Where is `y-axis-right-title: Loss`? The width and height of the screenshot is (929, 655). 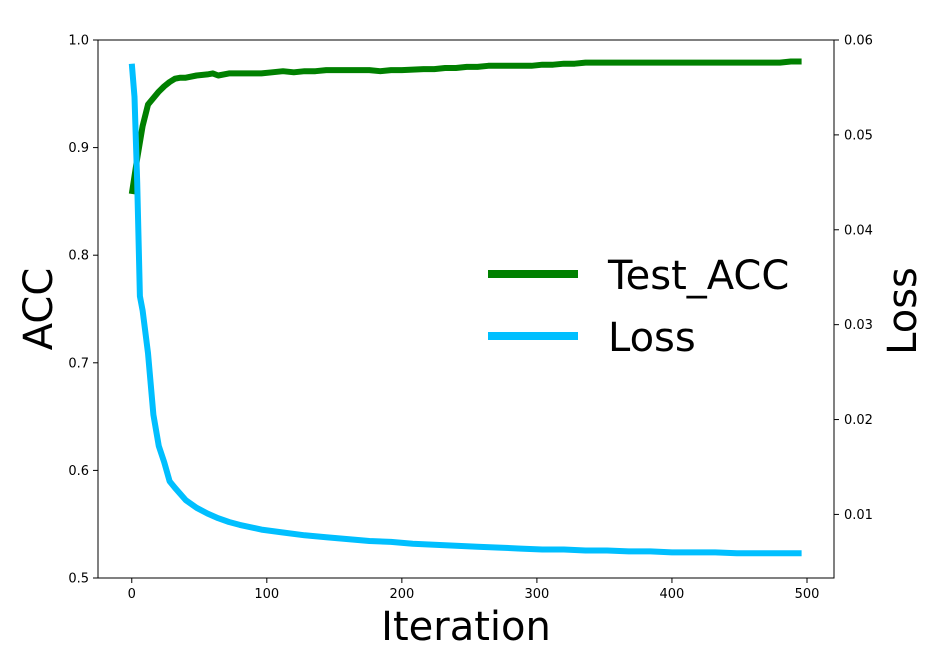 y-axis-right-title: Loss is located at coordinates (903, 311).